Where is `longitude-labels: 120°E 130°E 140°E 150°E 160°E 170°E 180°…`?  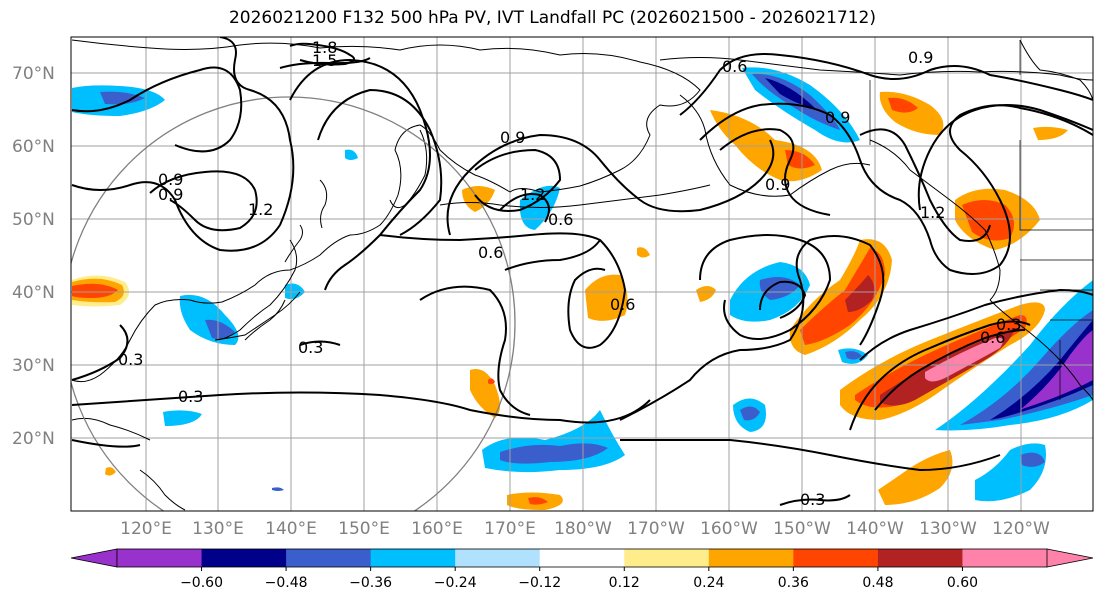 longitude-labels: 120°E 130°E 140°E 150°E 160°E 170°E 180°… is located at coordinates (585, 529).